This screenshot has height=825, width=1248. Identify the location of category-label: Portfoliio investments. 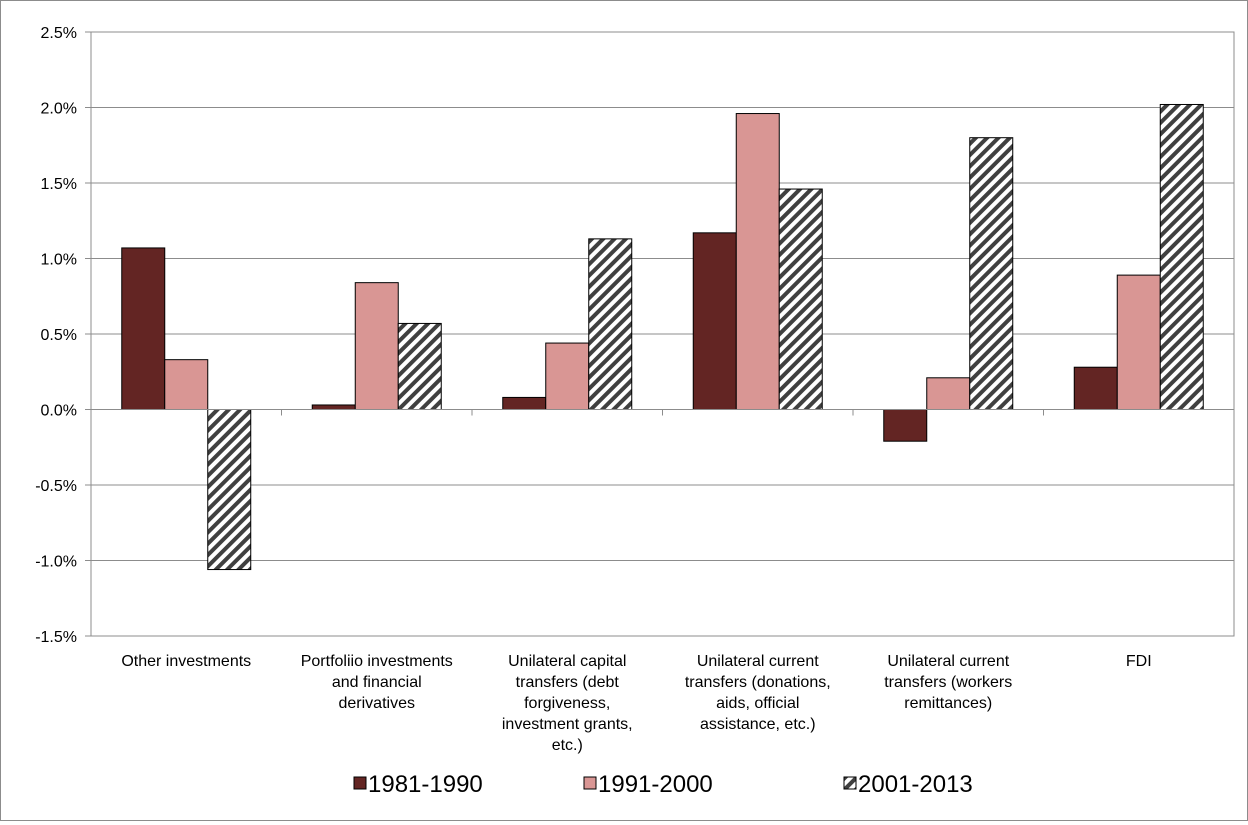
(377, 661).